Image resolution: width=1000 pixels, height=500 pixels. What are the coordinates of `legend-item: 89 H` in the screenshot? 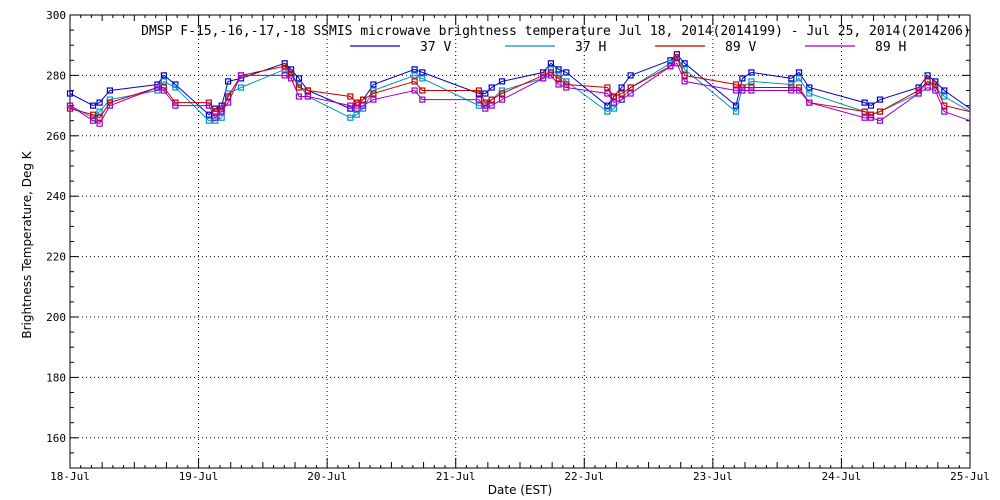 It's located at (855, 47).